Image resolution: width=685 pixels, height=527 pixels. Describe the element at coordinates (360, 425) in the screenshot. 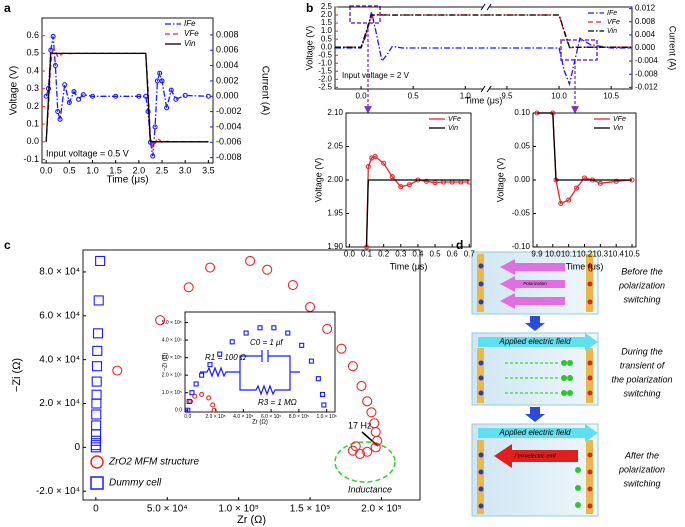

I see `annotation: 17 Hz` at that location.